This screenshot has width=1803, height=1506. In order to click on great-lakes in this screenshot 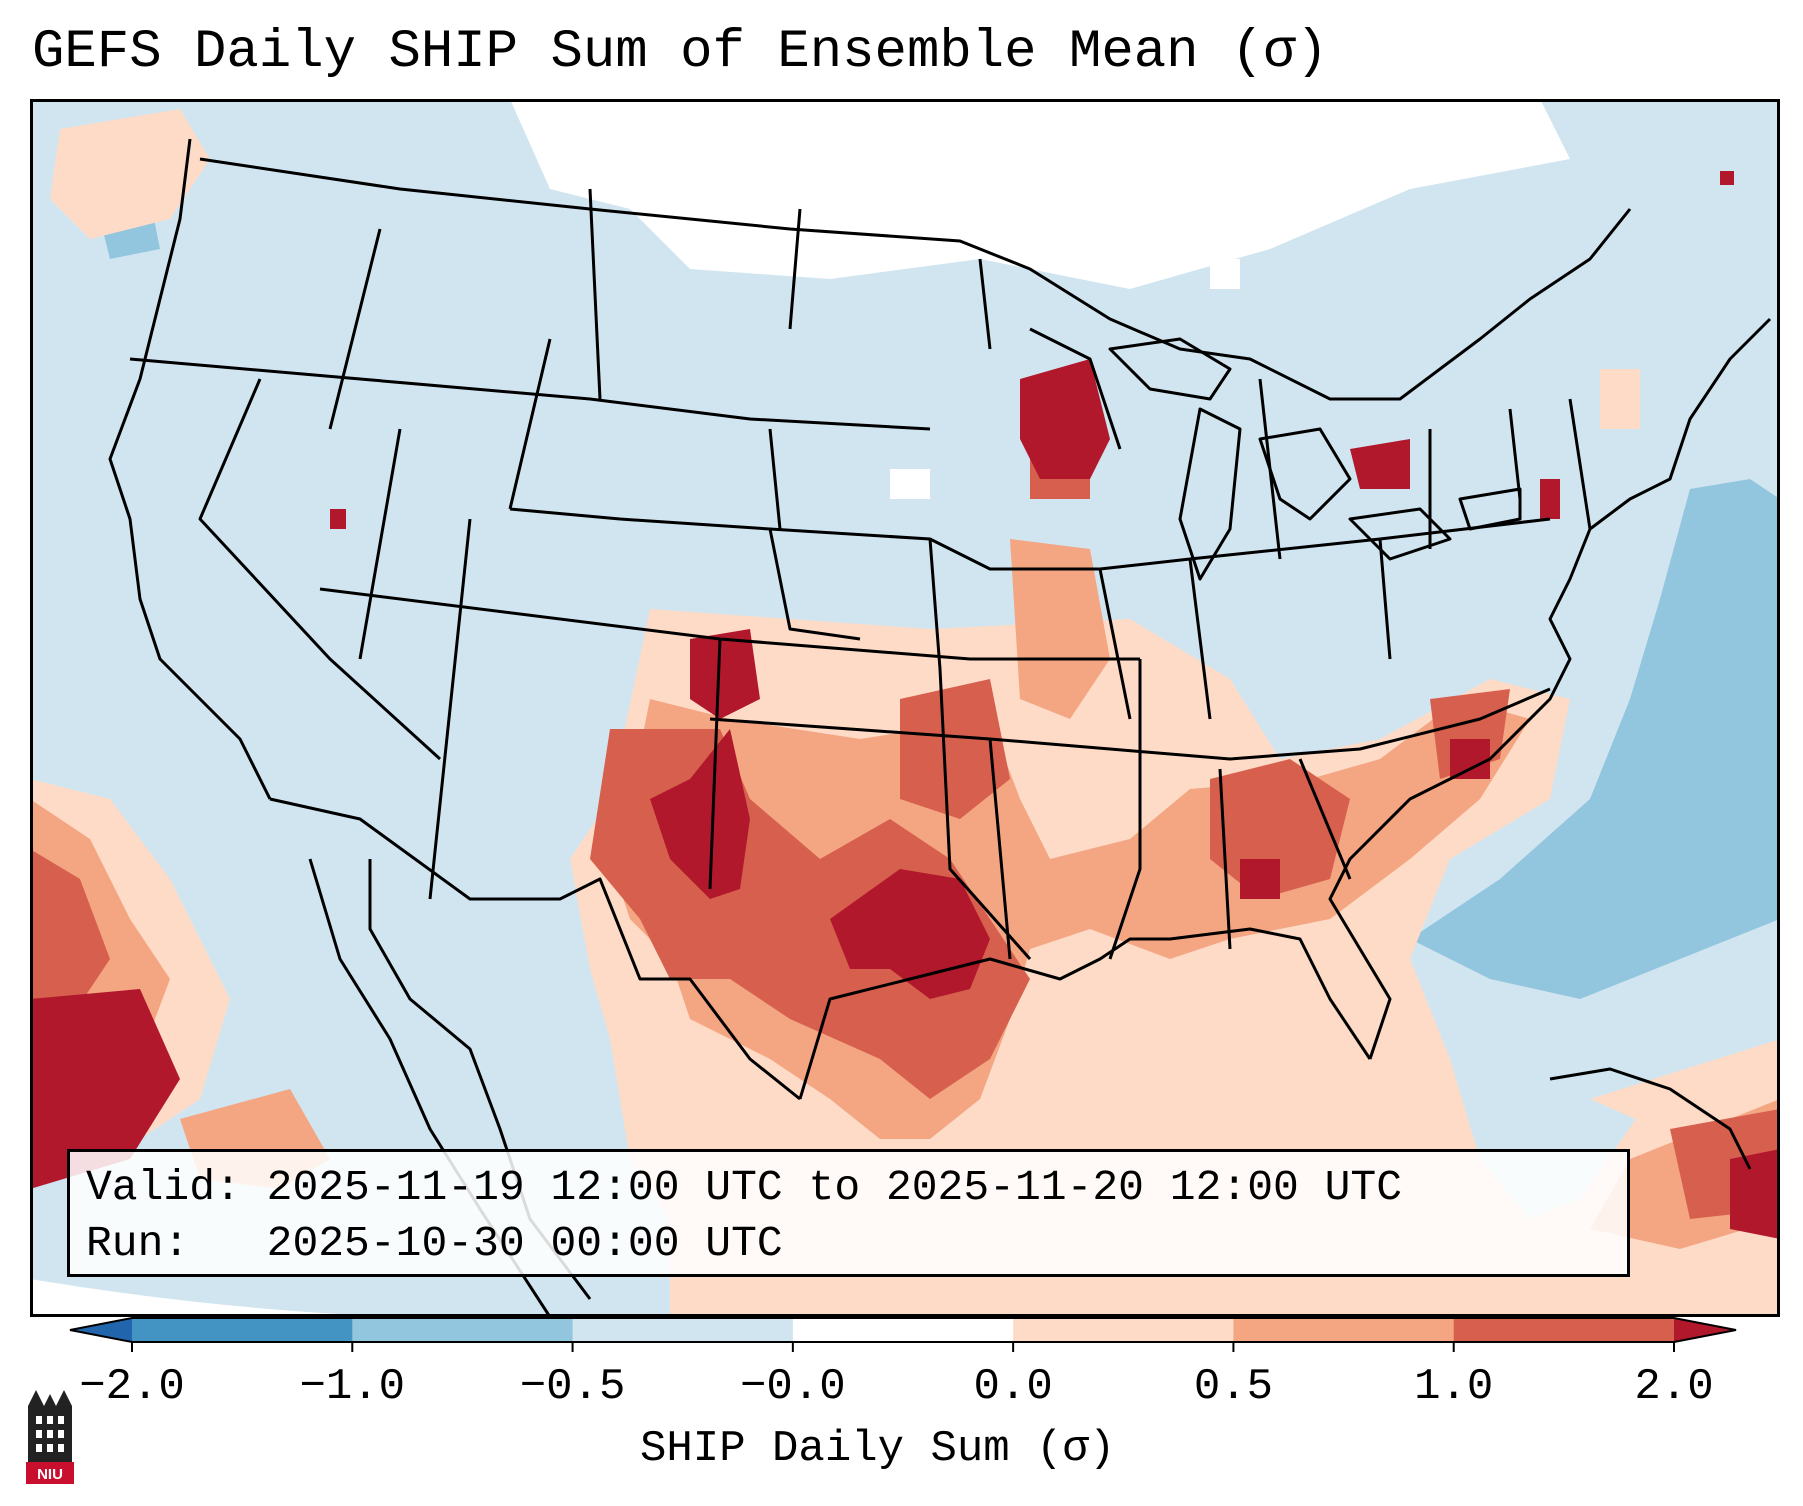, I will do `click(1315, 459)`.